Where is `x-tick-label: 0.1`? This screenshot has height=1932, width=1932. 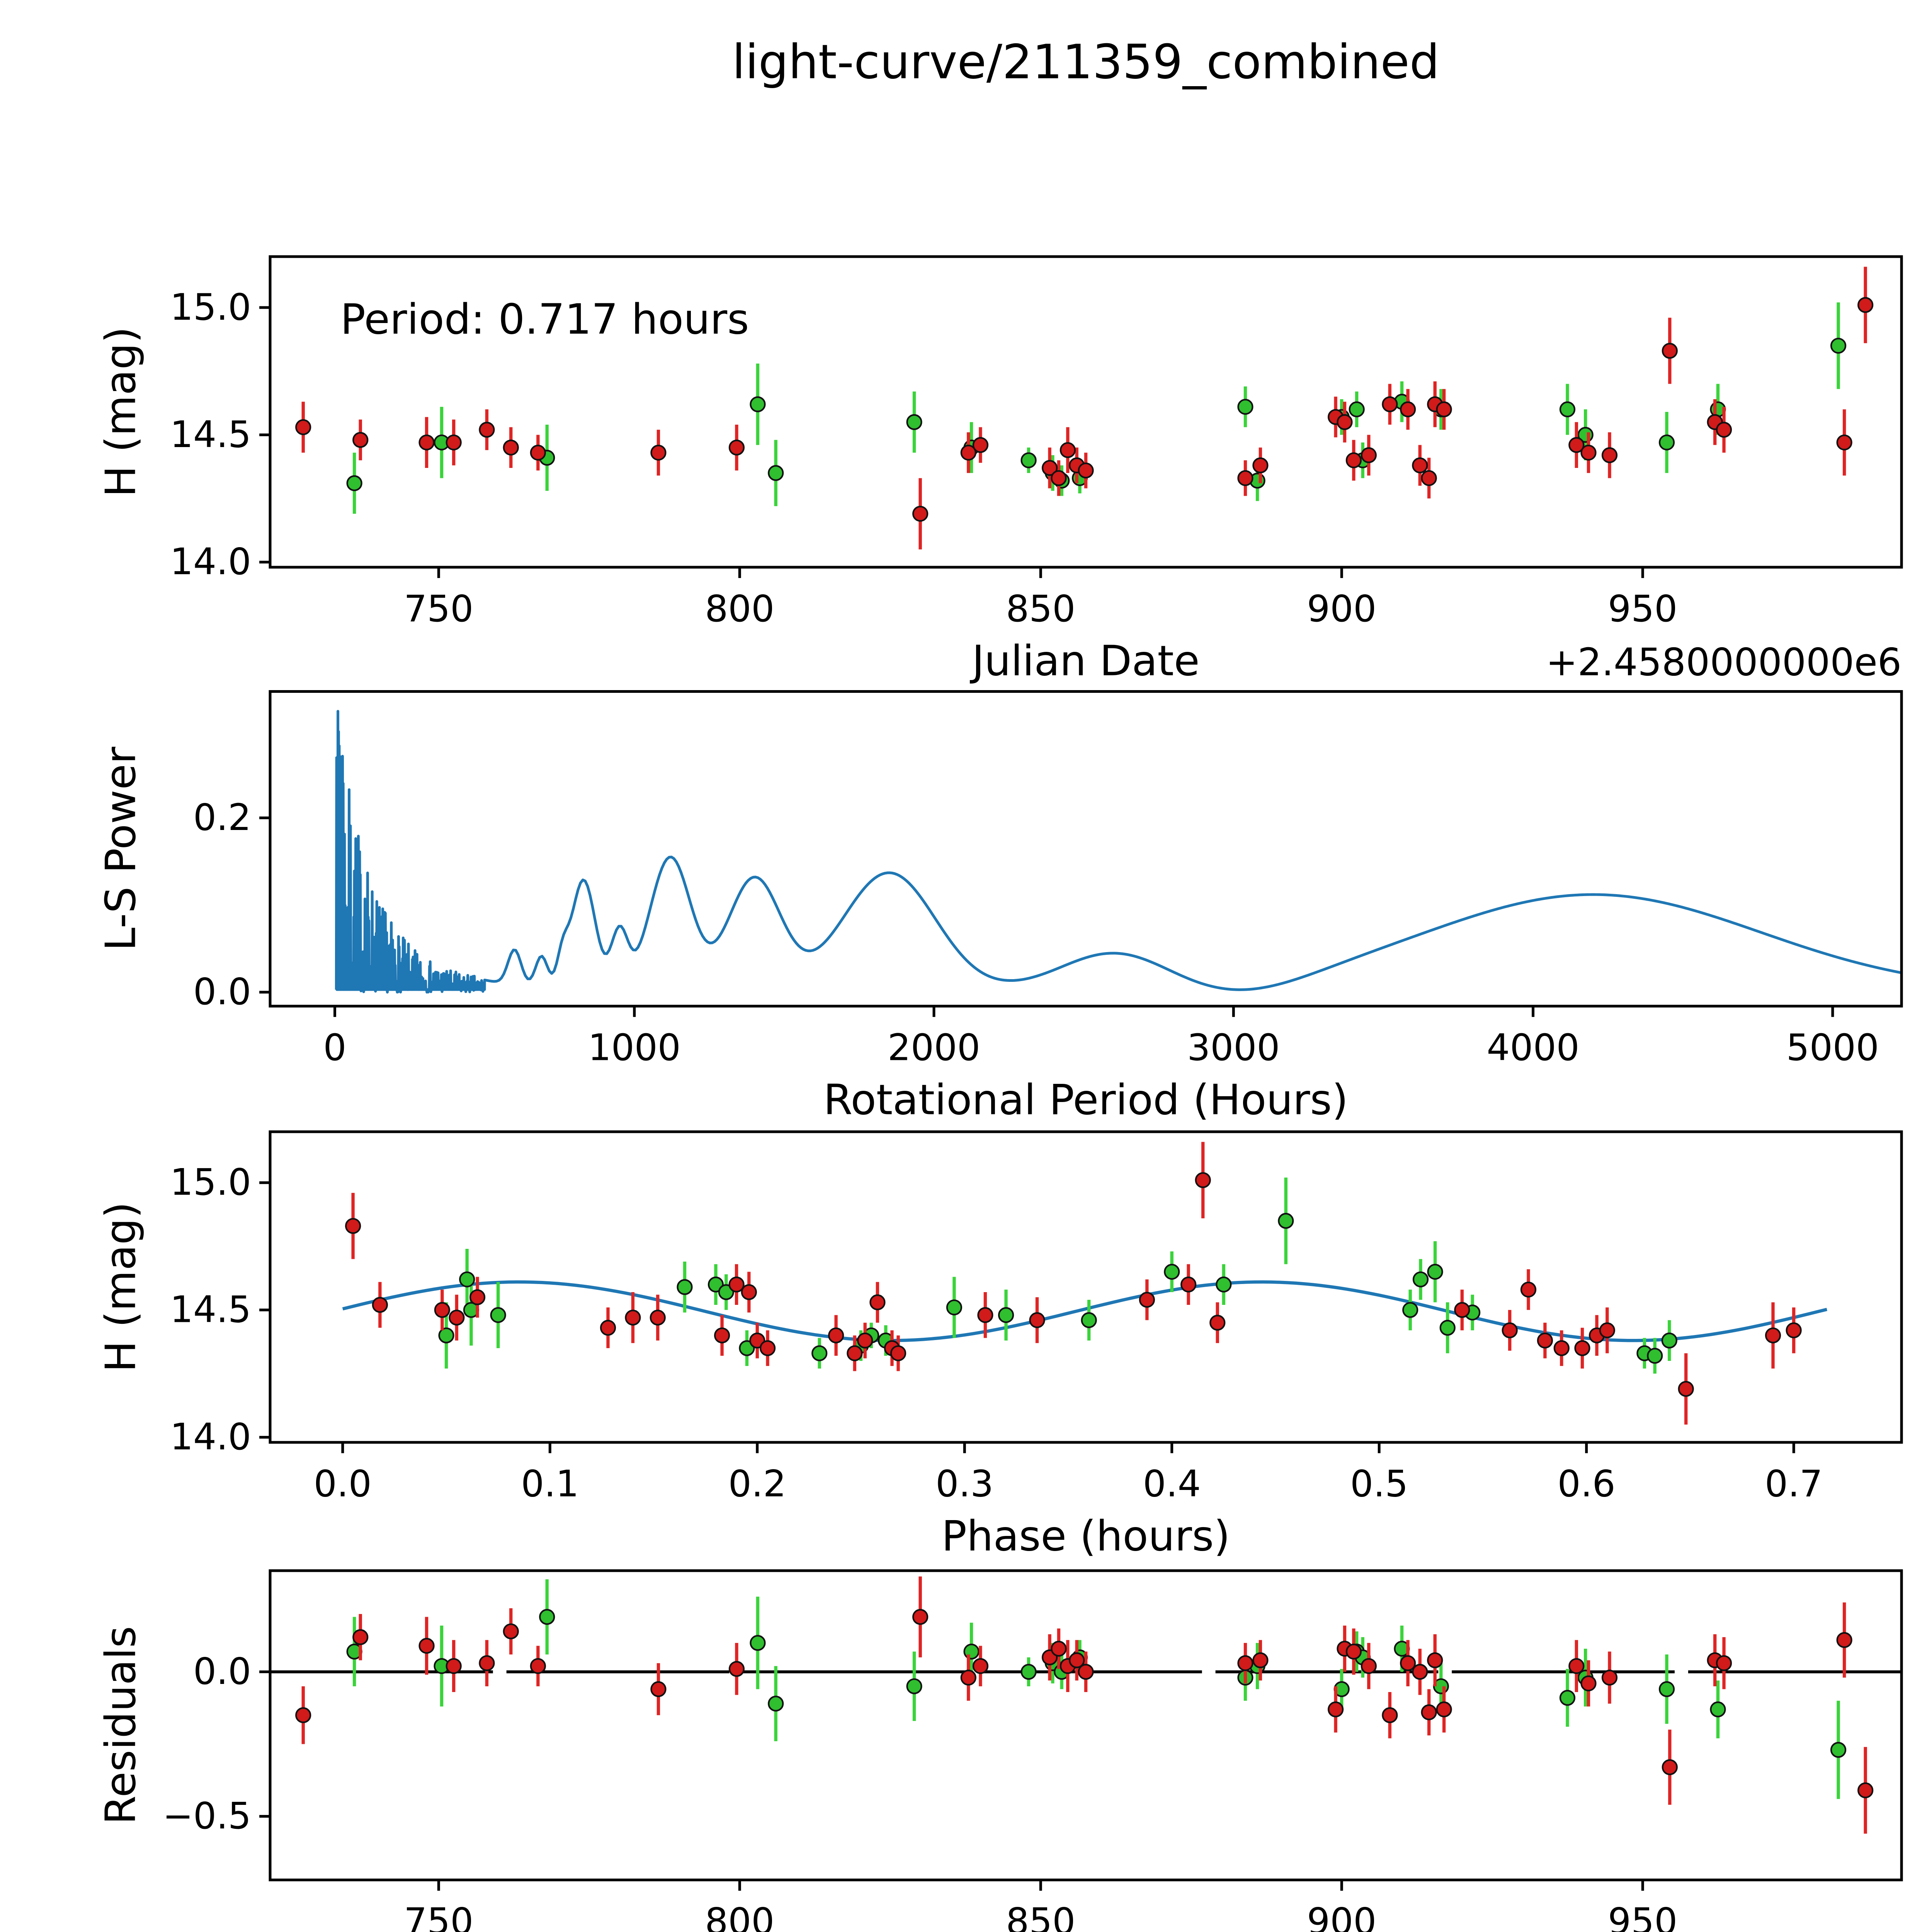 x-tick-label: 0.1 is located at coordinates (550, 1484).